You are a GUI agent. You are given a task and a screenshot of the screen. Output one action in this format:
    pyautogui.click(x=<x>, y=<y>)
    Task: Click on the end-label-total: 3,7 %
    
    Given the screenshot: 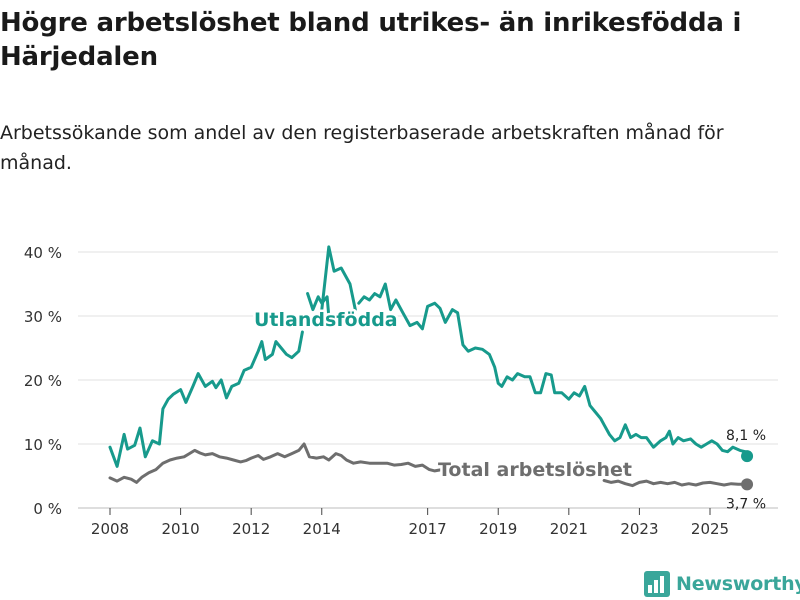 What is the action you would take?
    pyautogui.click(x=746, y=504)
    